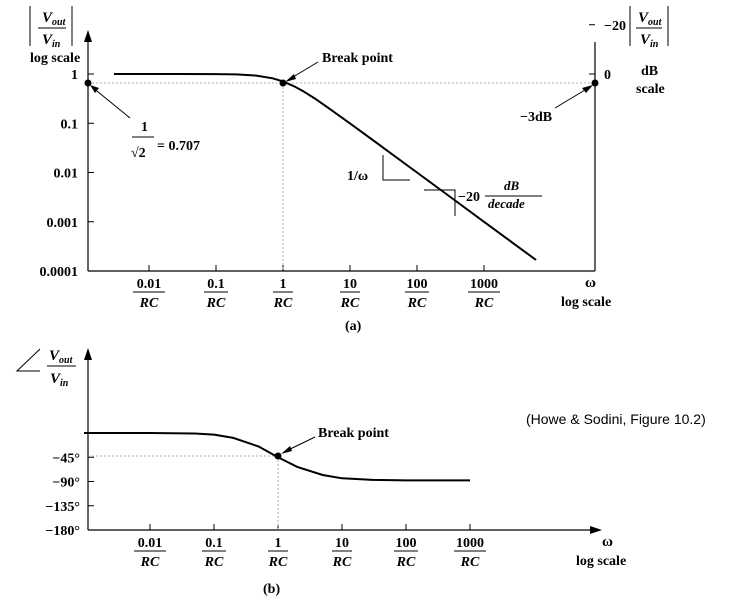 The image size is (739, 606). I want to click on magnitude-x-tick-den-2: RC, so click(283, 303).